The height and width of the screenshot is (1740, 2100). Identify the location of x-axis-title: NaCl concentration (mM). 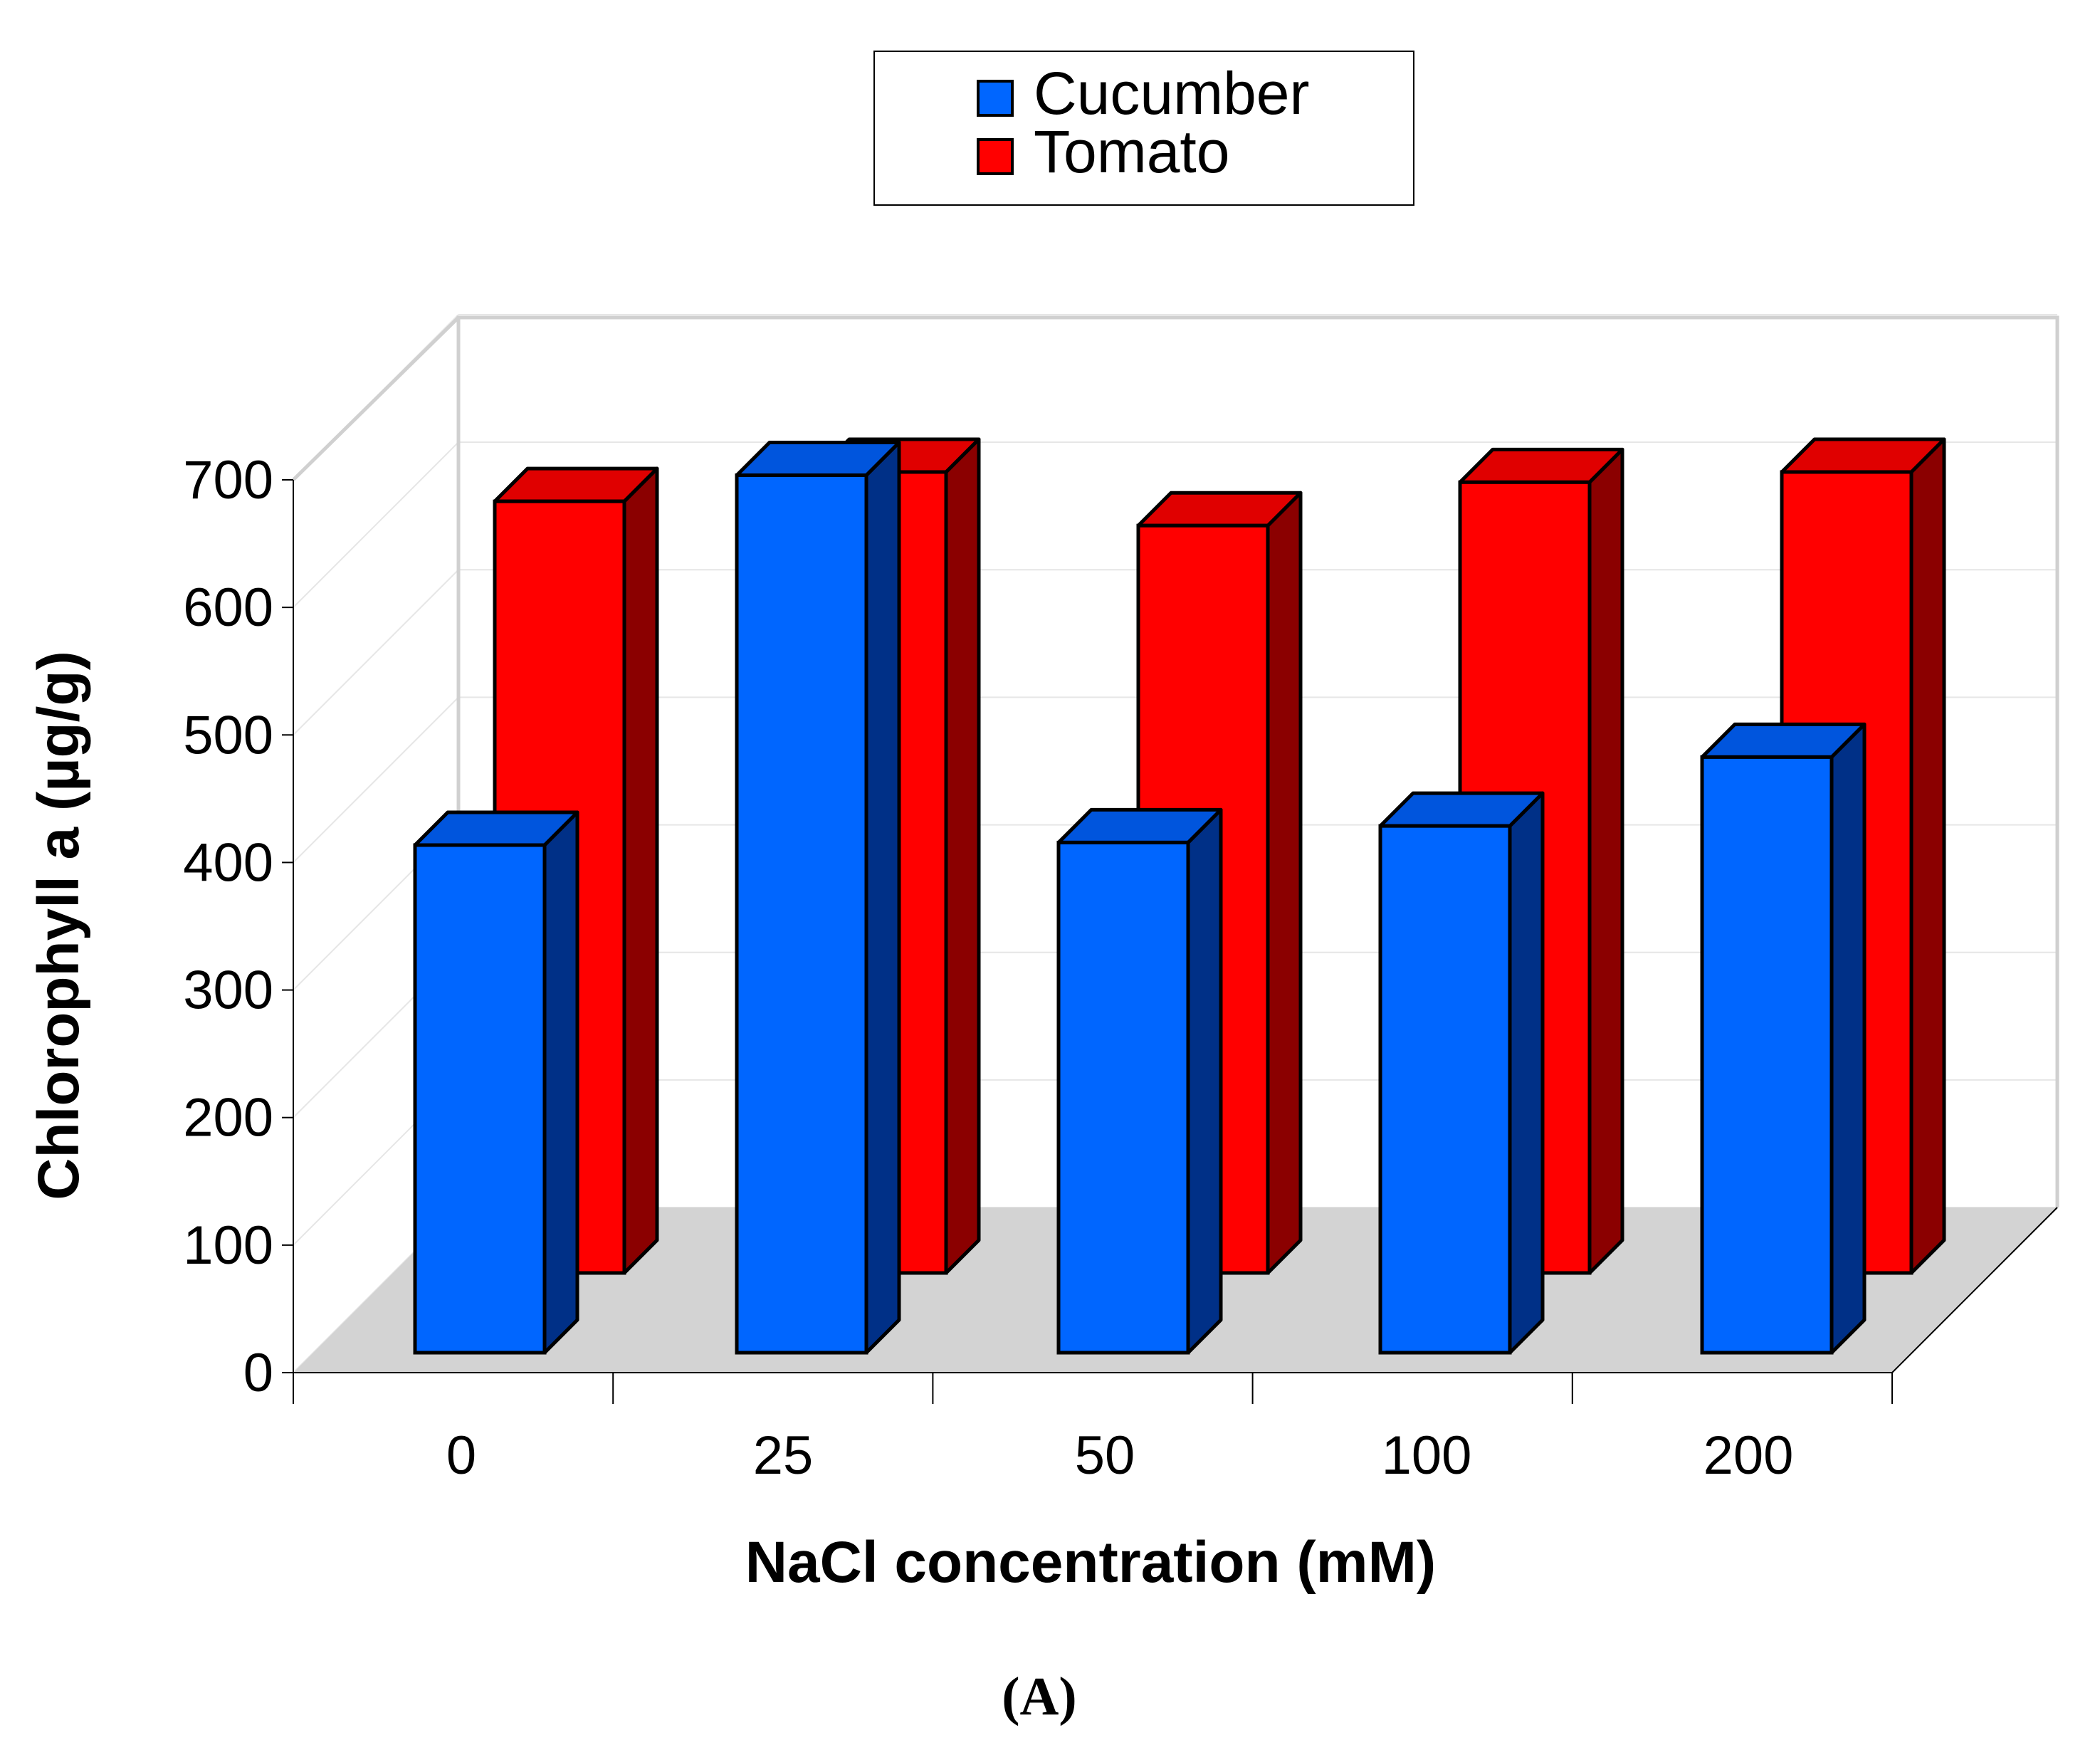
(1090, 1563).